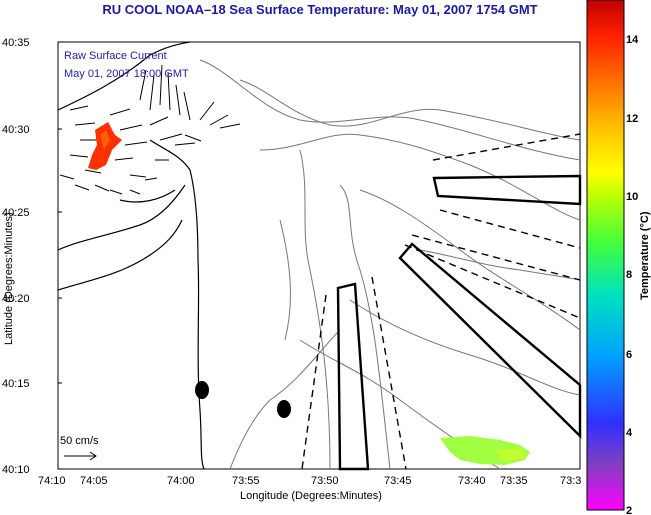 This screenshot has height=515, width=651. What do you see at coordinates (16, 130) in the screenshot?
I see `y-tick-label: 40:30` at bounding box center [16, 130].